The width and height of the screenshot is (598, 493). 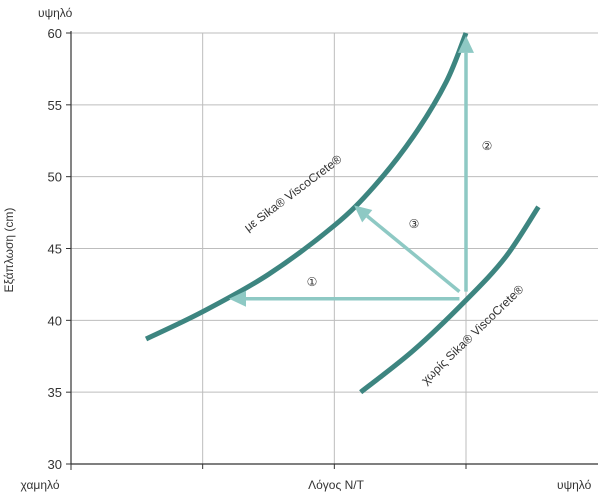 I want to click on arrow-2-head, so click(x=466, y=44).